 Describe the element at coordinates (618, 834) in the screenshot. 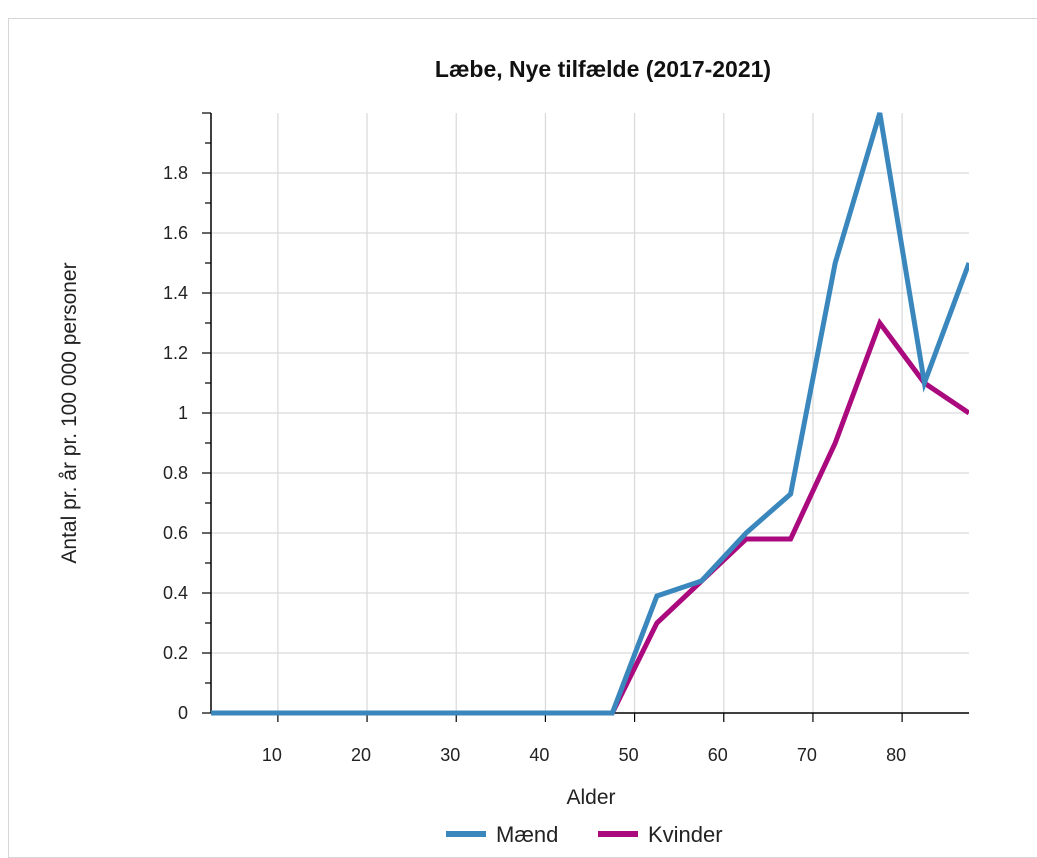

I see `legend-swatch-kvinder` at that location.